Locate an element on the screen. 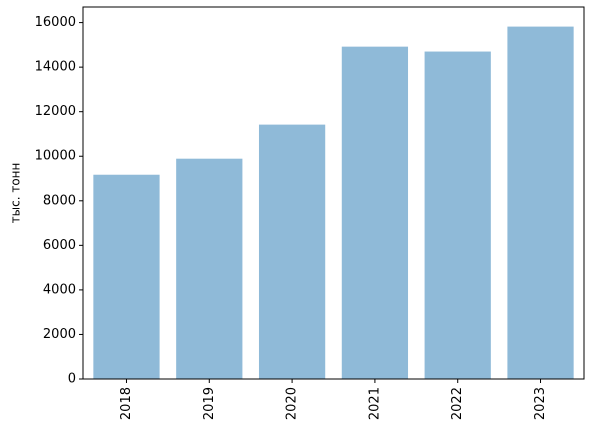  x-tick-label: 2019 is located at coordinates (209, 403).